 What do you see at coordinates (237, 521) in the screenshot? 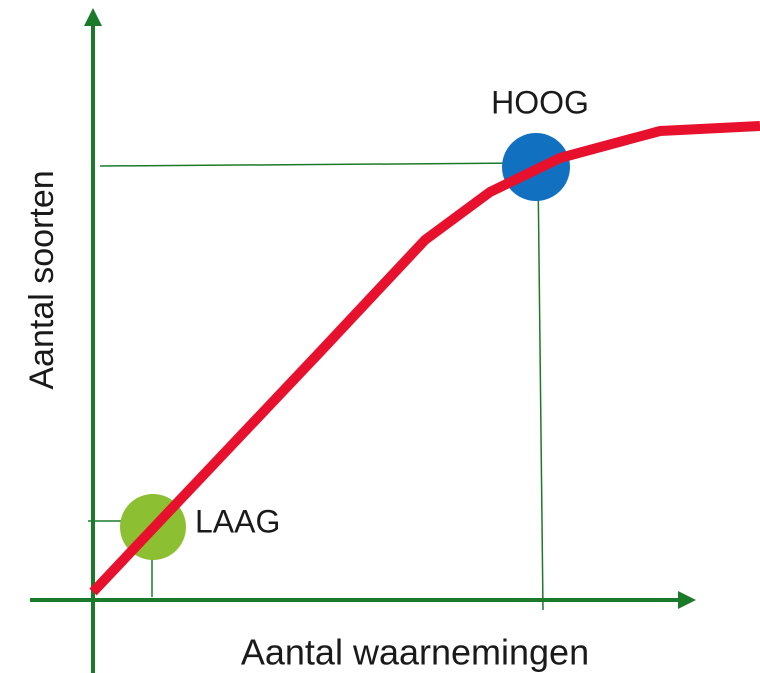
I see `low-label: LAAG` at bounding box center [237, 521].